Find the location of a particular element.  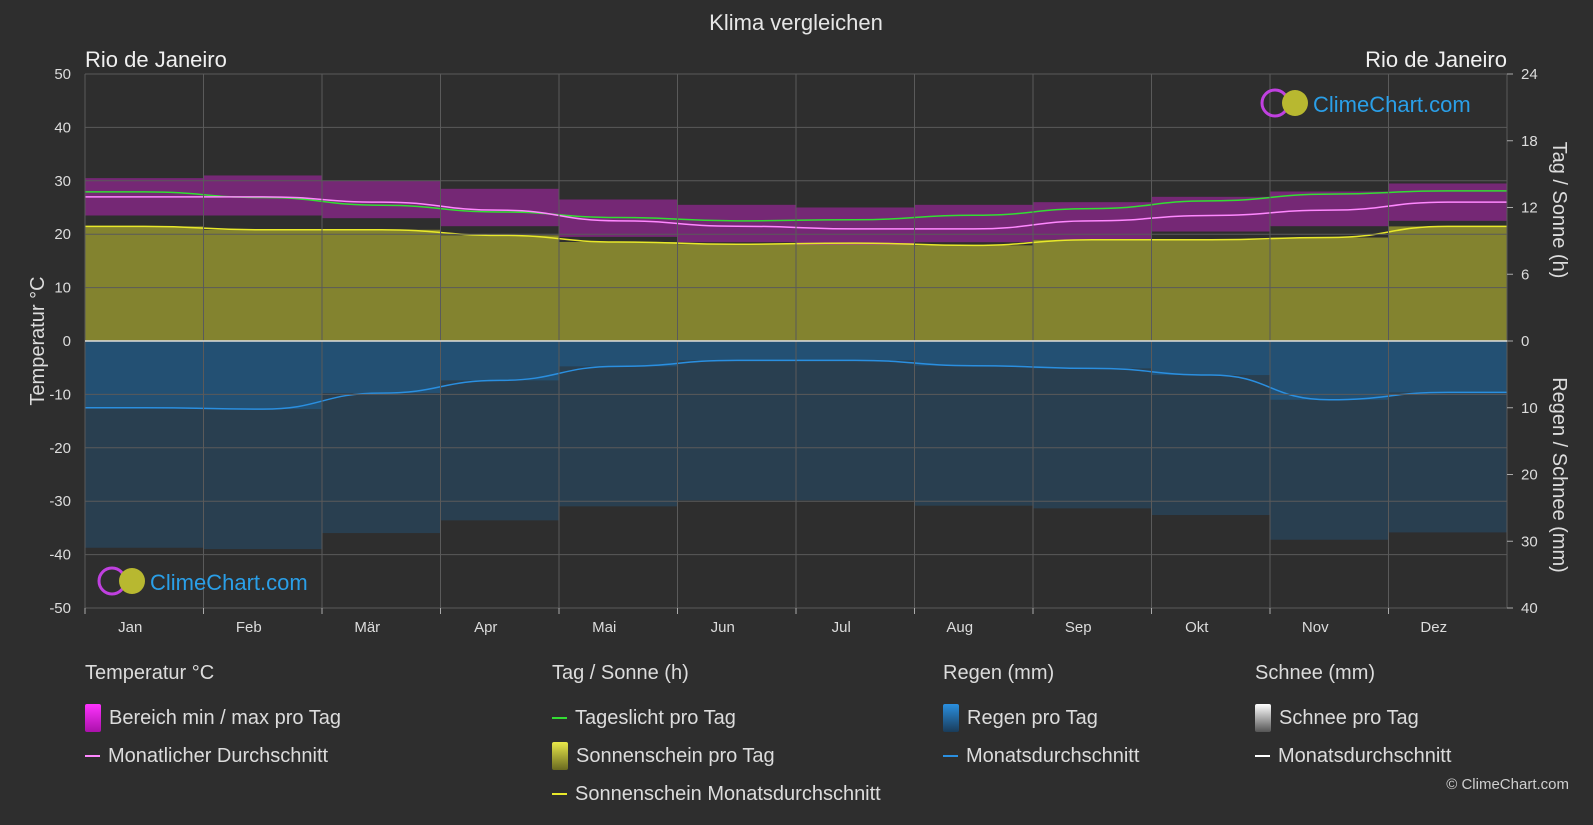

legend-item-sunshine: Sonnenschein pro Tag is located at coordinates (716, 756).